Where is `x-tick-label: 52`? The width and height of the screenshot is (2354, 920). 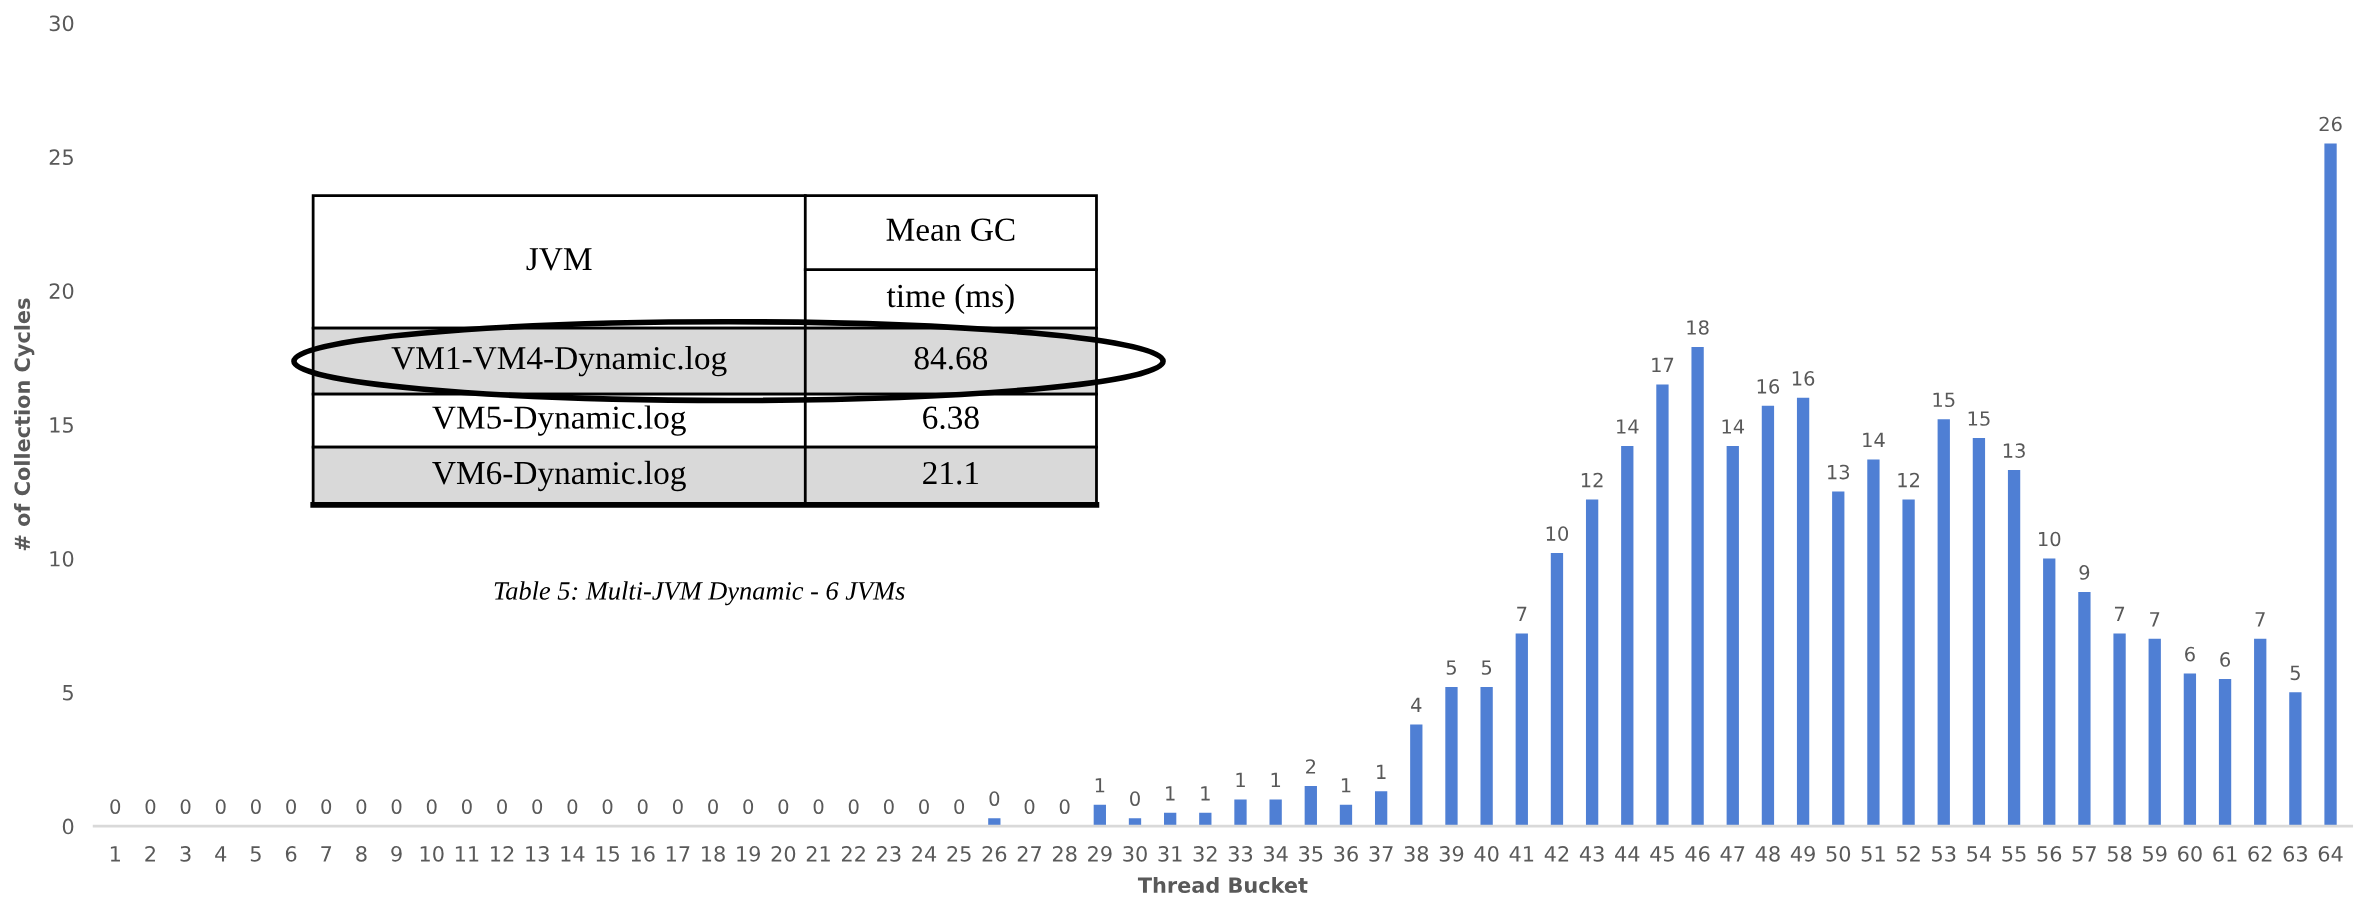
x-tick-label: 52 is located at coordinates (1908, 853).